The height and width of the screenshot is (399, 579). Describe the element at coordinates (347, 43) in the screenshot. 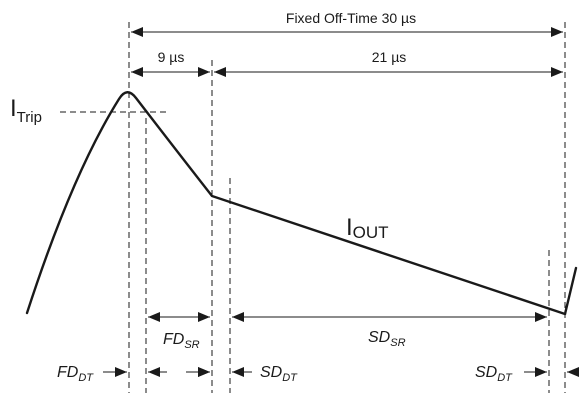

I see `top-dimensions: Fixed Off-Time 30 µs 9 µs 21 µs` at that location.